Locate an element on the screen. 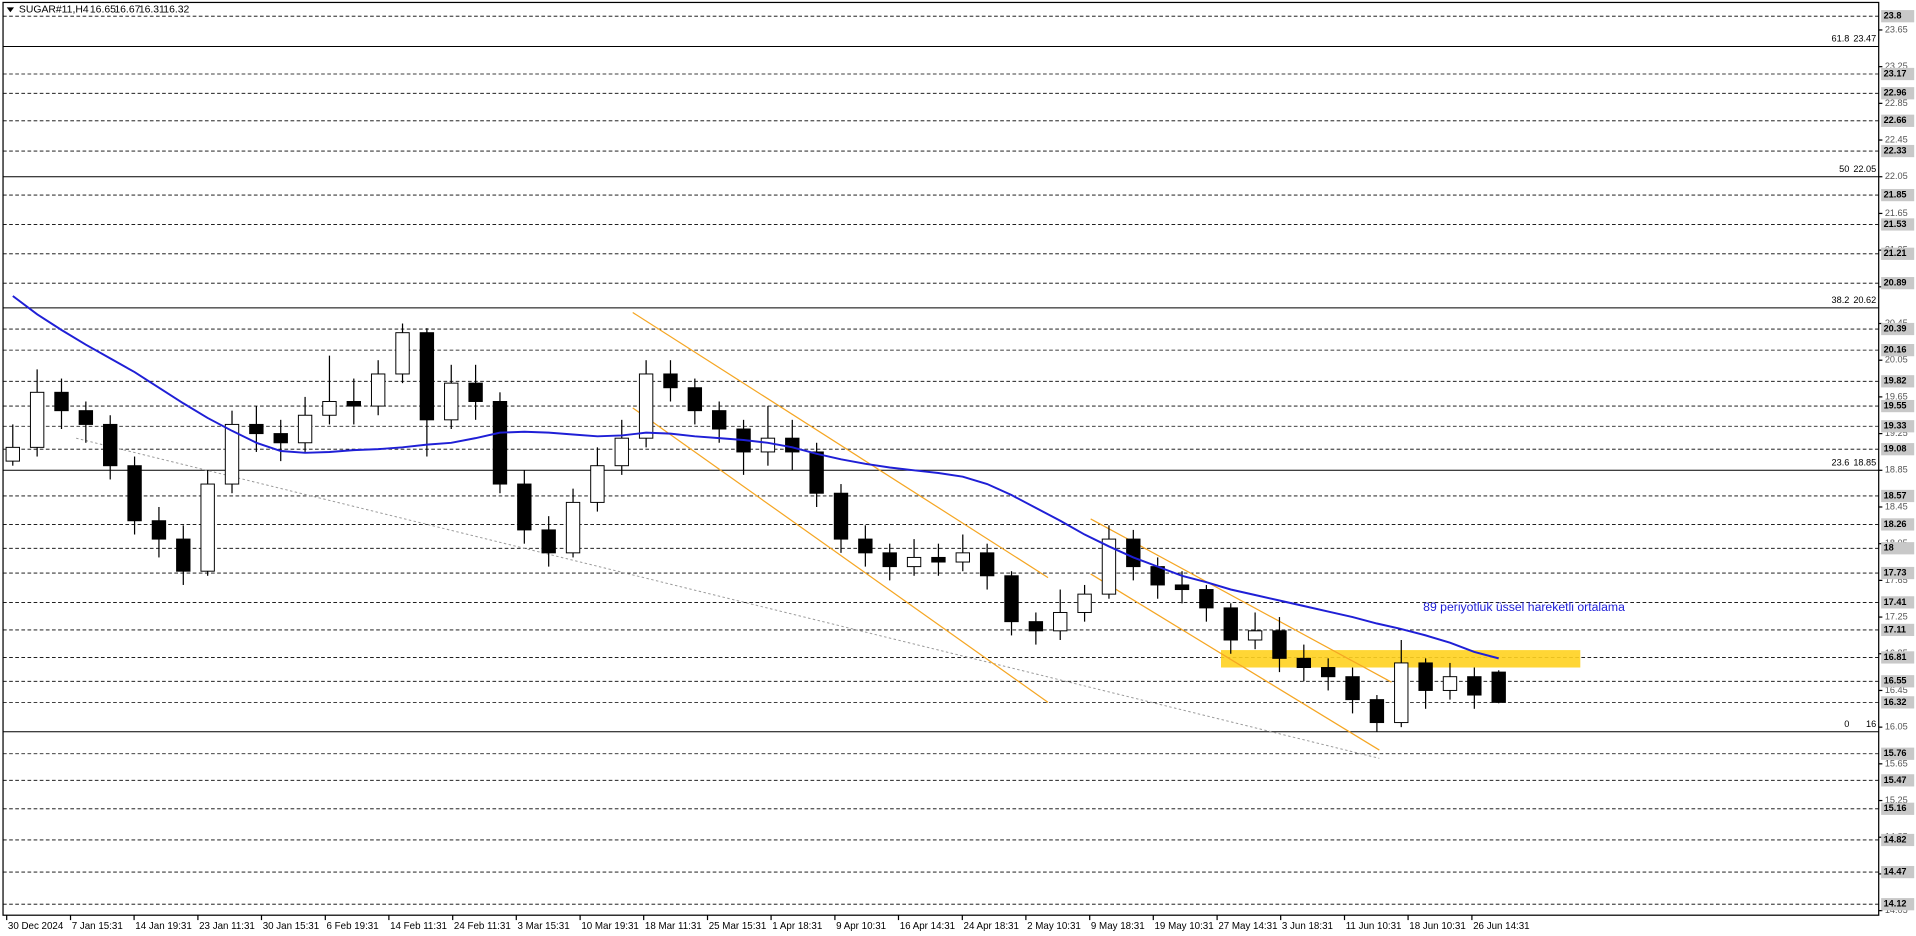 The width and height of the screenshot is (1916, 936). level-label: 17.11 is located at coordinates (1895, 629).